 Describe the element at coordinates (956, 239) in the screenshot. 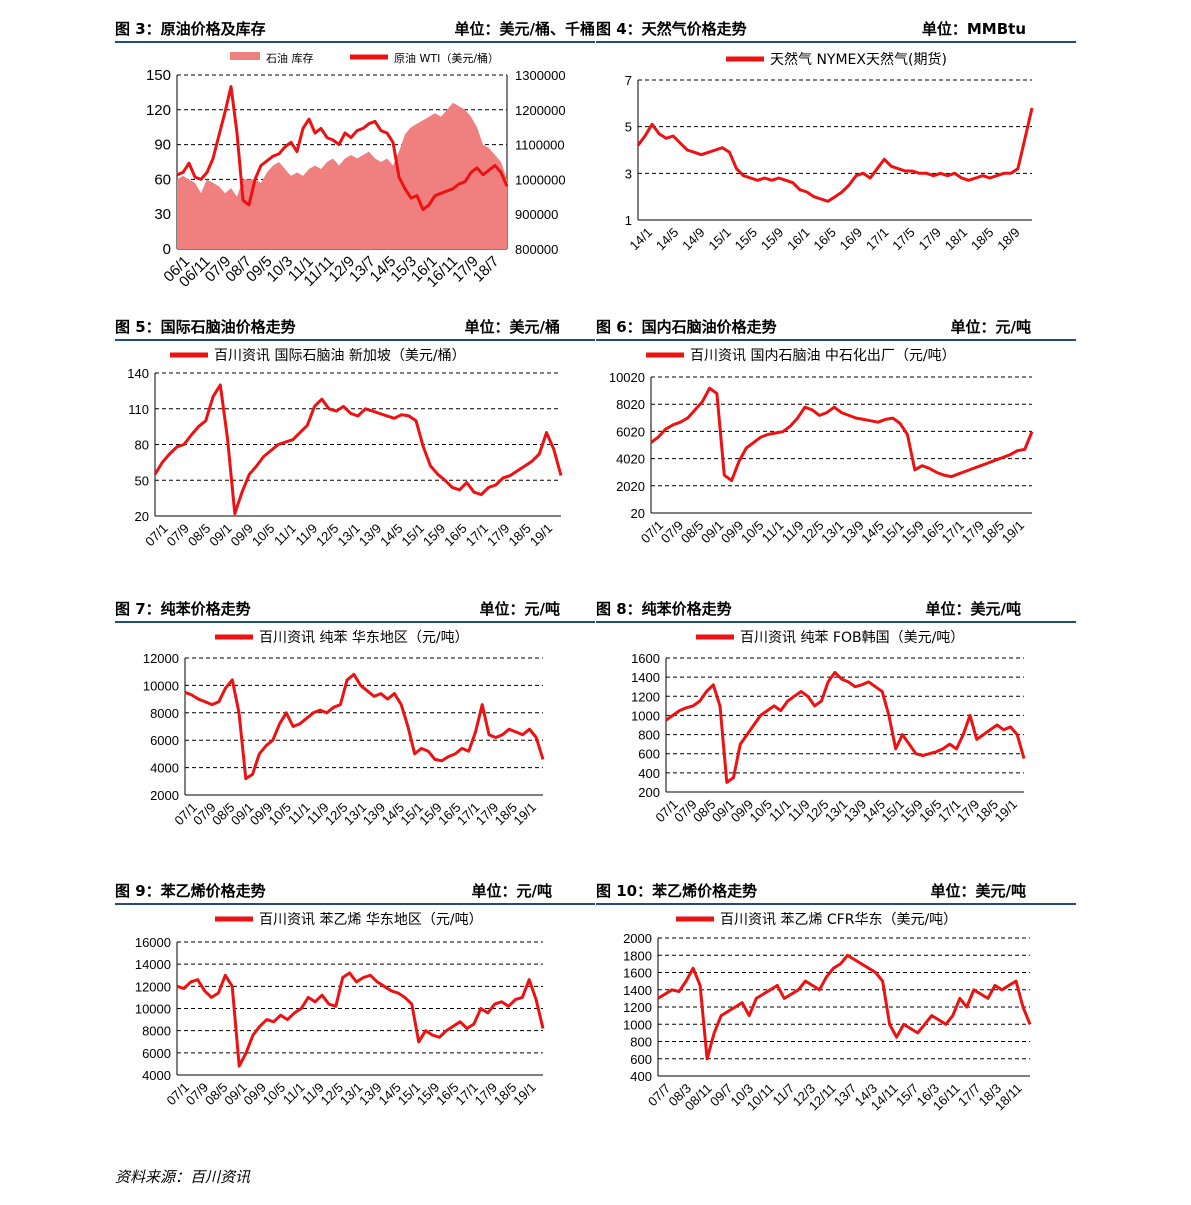

I see `x-tick-label: 18/1` at that location.